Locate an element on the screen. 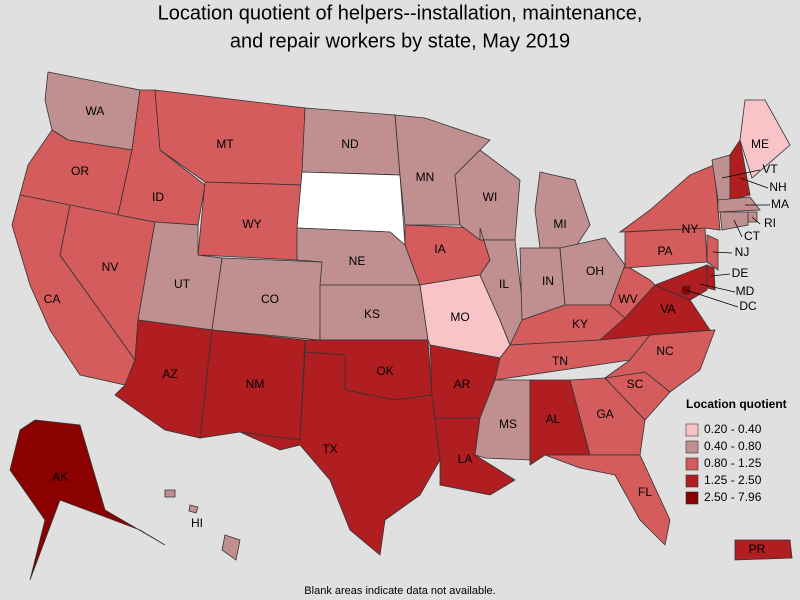 This screenshot has width=800, height=600. state-label: OK is located at coordinates (384, 371).